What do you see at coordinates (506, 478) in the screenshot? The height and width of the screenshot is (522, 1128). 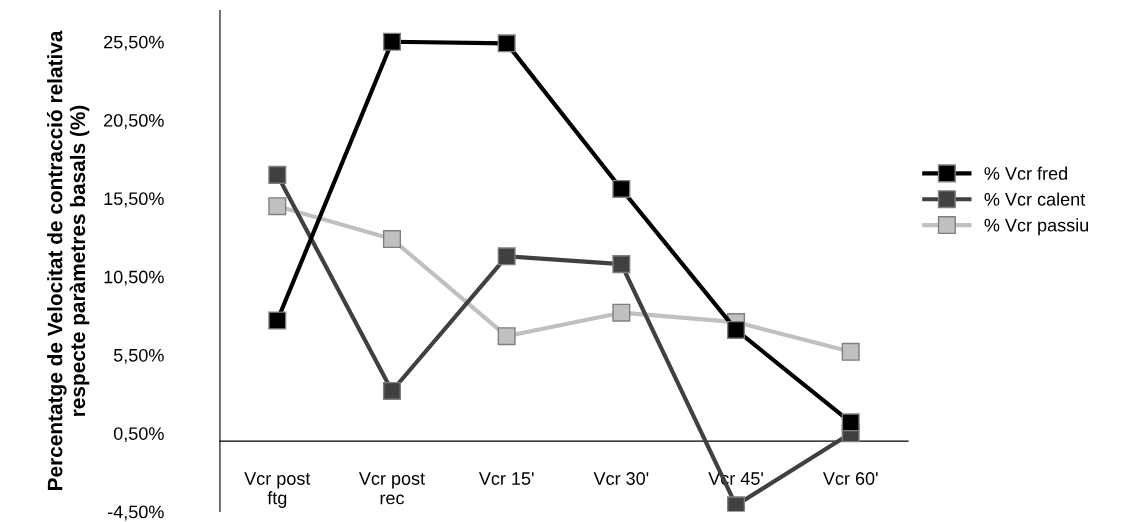 I see `x-tick-label: Vcr 15'` at bounding box center [506, 478].